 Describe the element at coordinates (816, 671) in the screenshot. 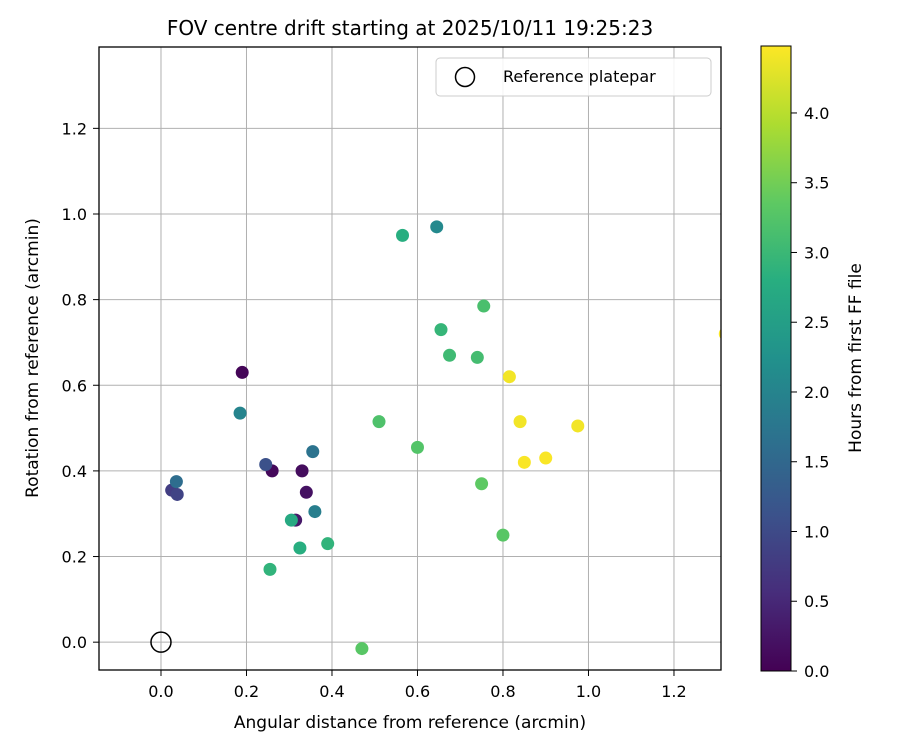

I see `colorbar-tick-label: 0.0` at that location.